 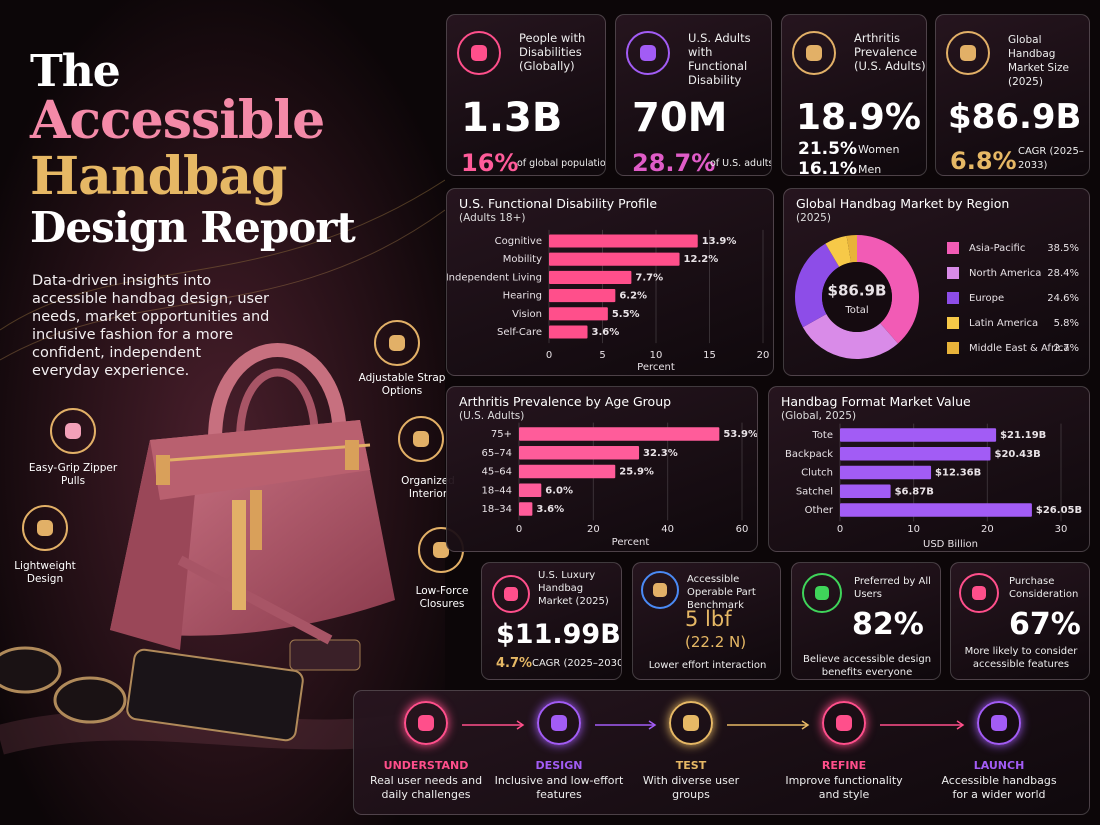 I want to click on step-description: Inclusive and low-effort features, so click(x=559, y=787).